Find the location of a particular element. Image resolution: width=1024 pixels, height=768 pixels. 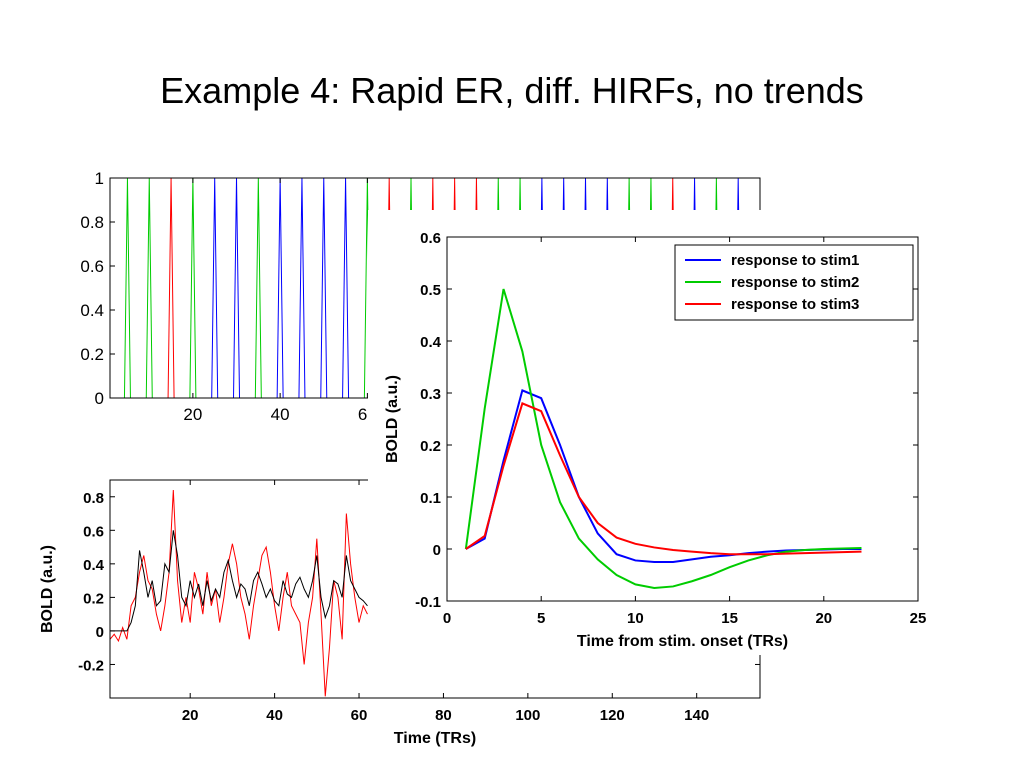

stimulus-ytick-label: 0.6 is located at coordinates (92, 266).